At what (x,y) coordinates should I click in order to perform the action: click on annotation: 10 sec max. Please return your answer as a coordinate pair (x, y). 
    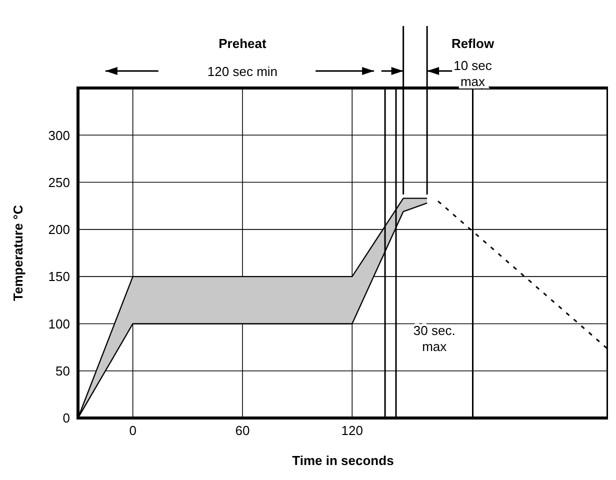
    Looking at the image, I should click on (473, 73).